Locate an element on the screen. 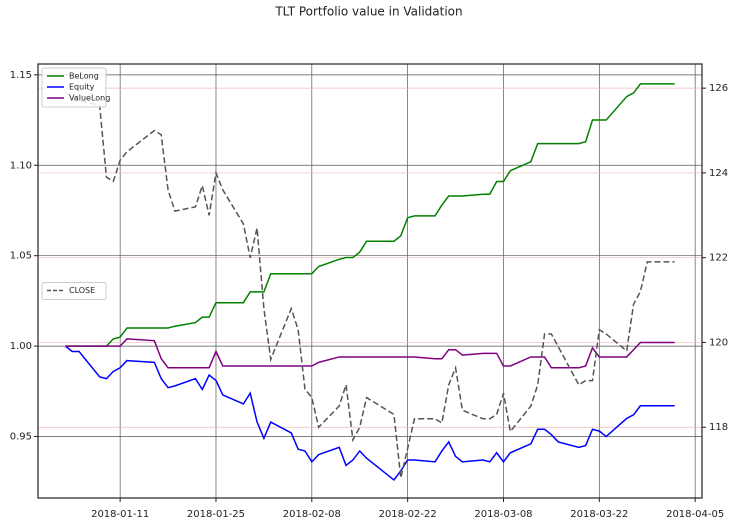 Image resolution: width=739 pixels, height=525 pixels. y2-tick-label: 120 is located at coordinates (718, 342).